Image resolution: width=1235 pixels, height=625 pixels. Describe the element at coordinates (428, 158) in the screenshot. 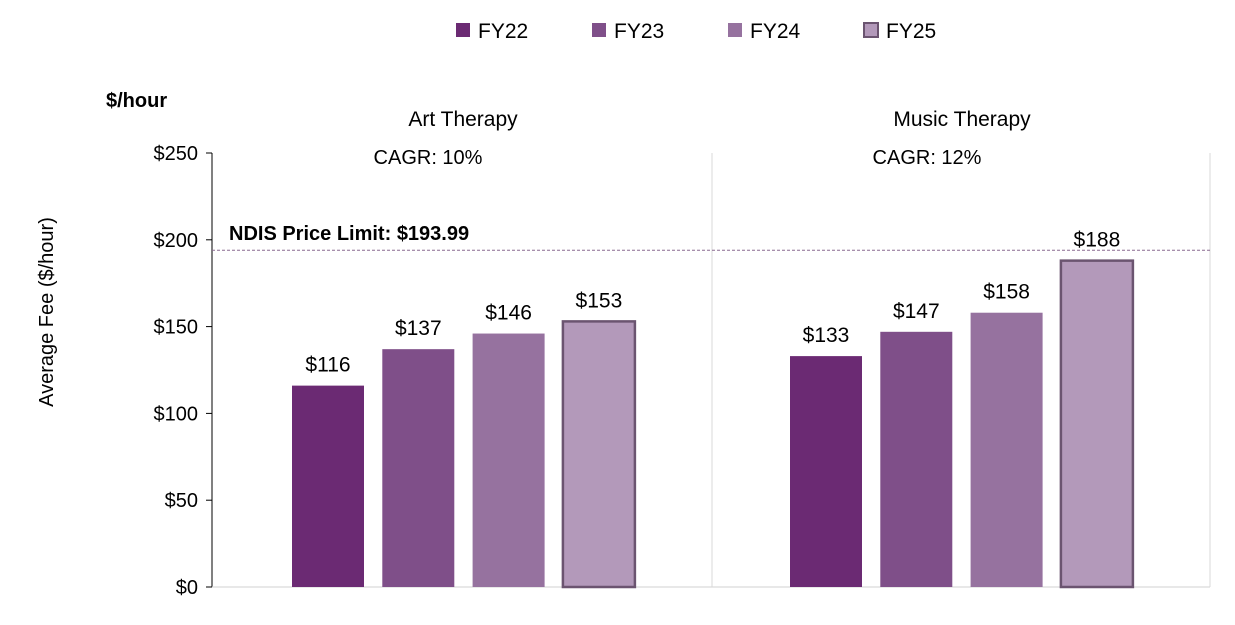

I see `group-cagr: CAGR: 10%` at that location.